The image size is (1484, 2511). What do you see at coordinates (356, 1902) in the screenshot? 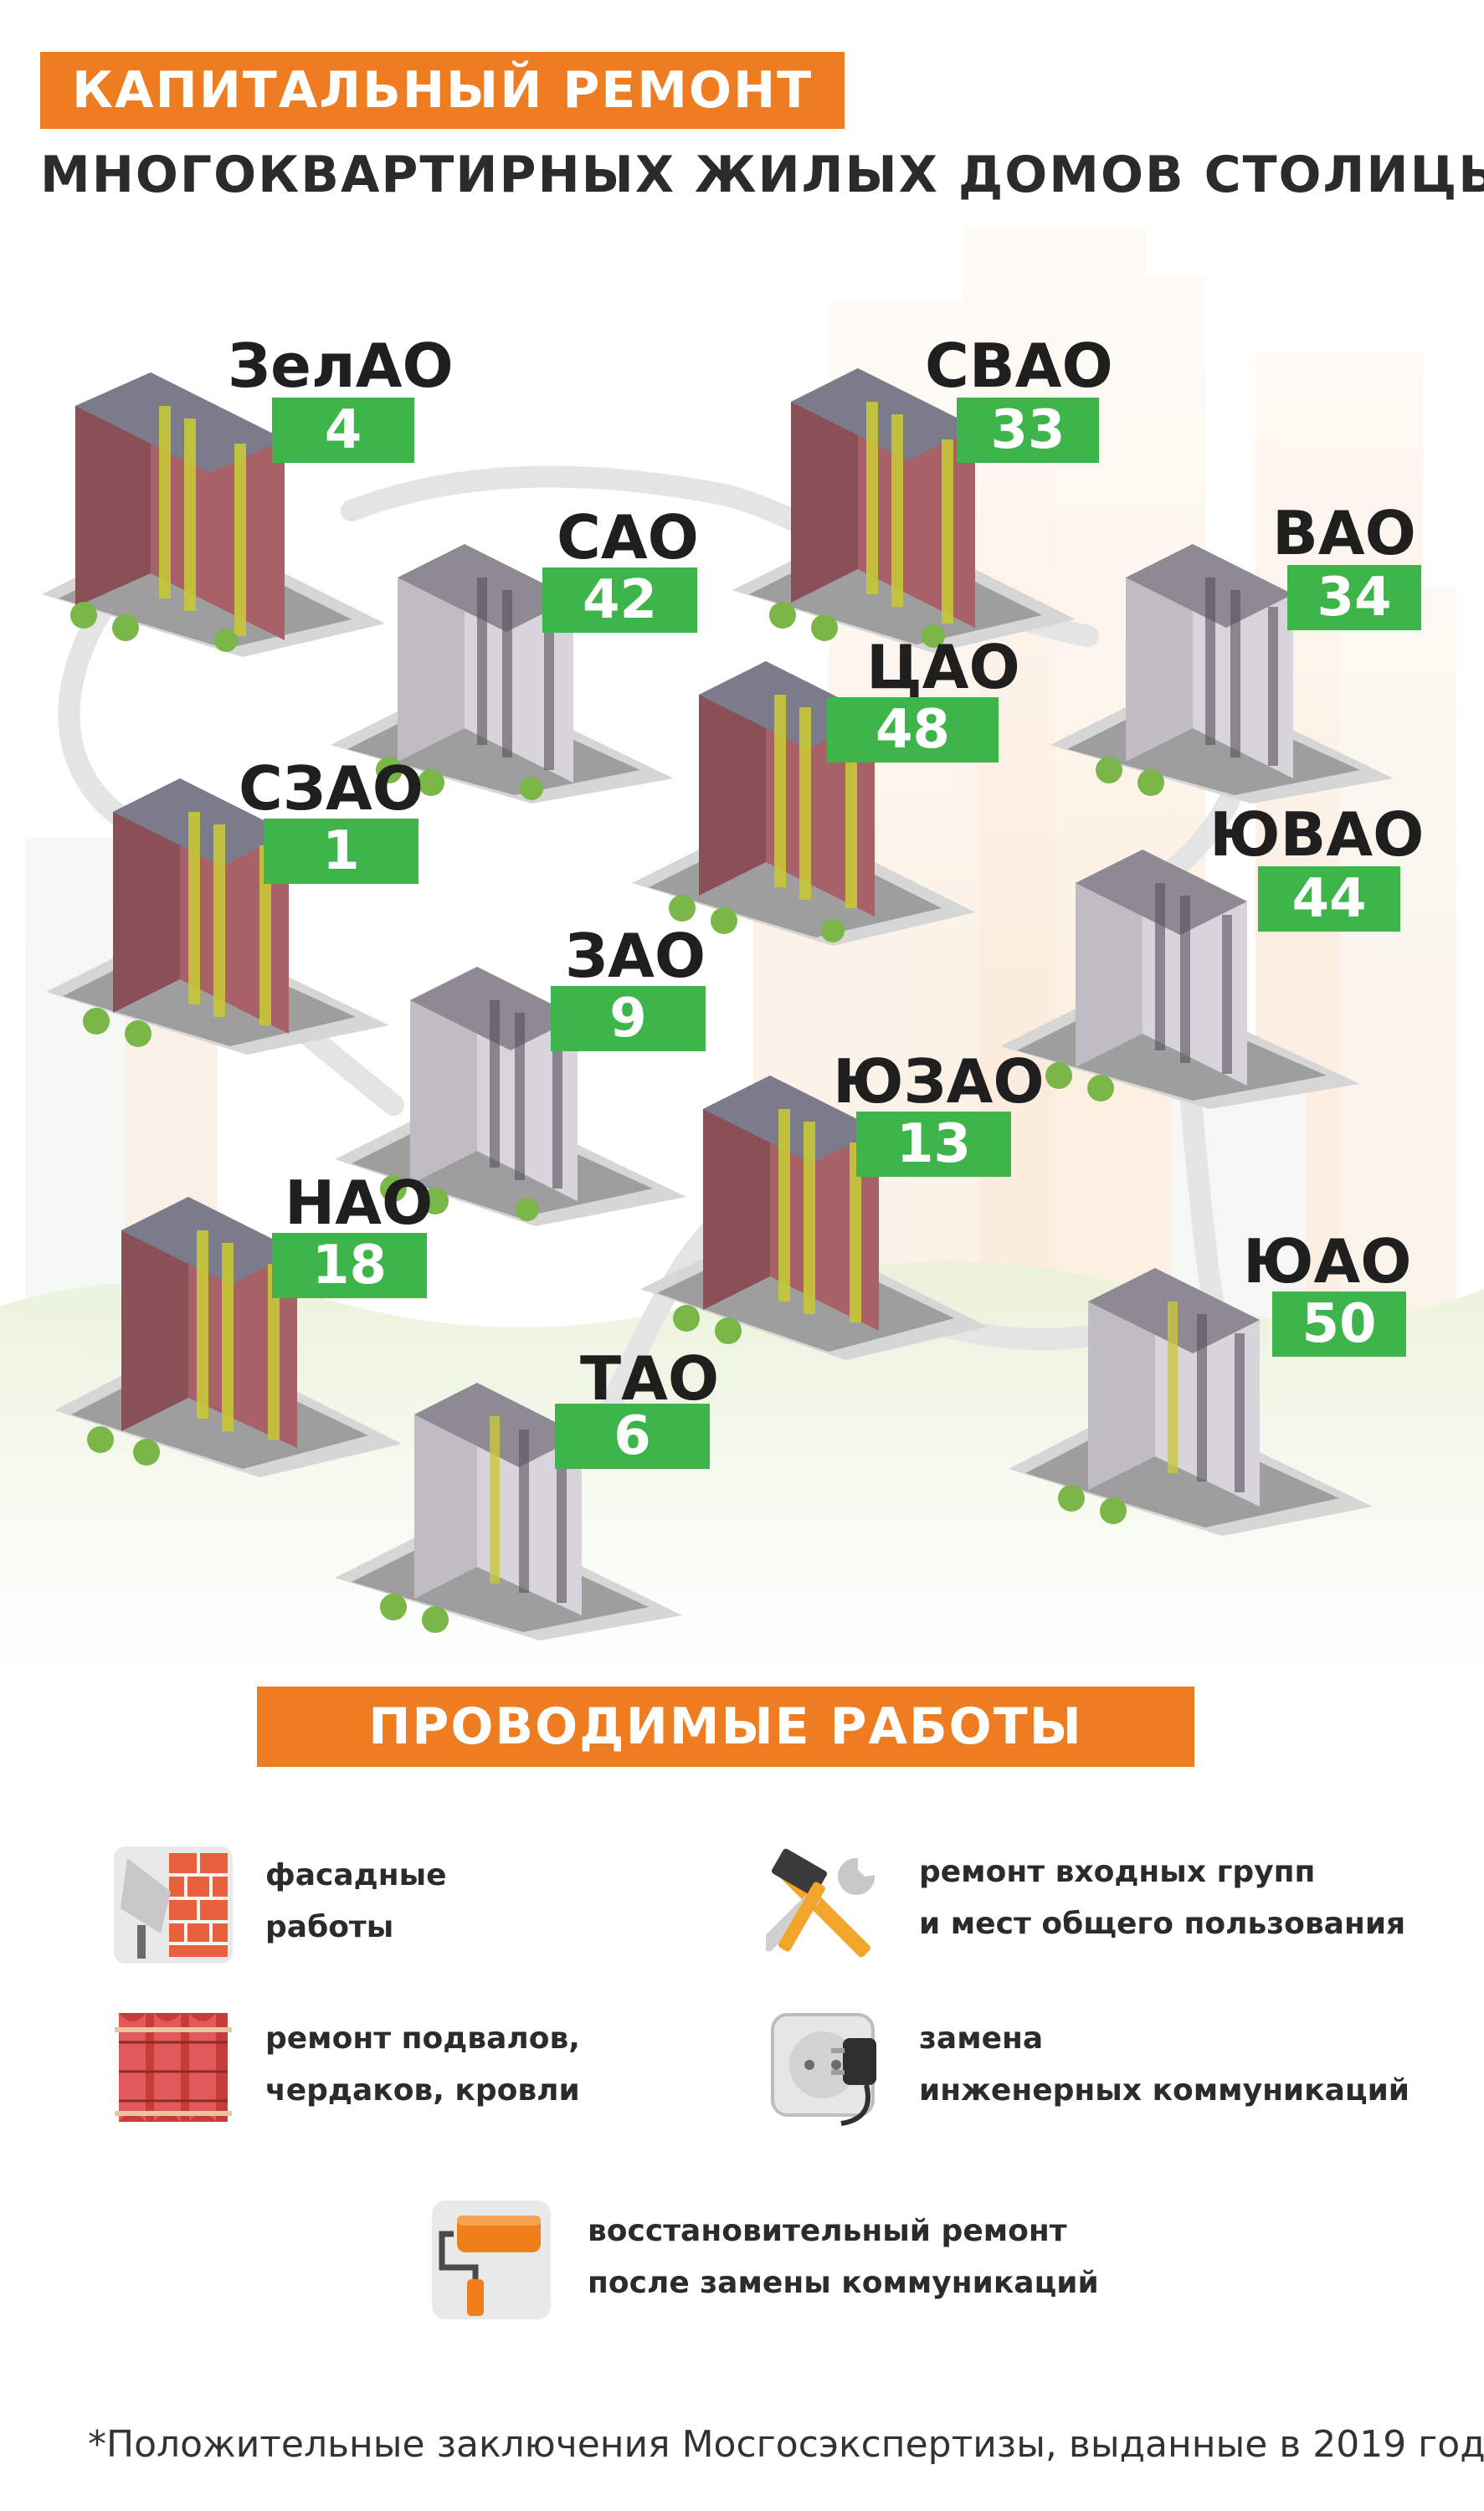
I see `work-text: фасадные работы` at bounding box center [356, 1902].